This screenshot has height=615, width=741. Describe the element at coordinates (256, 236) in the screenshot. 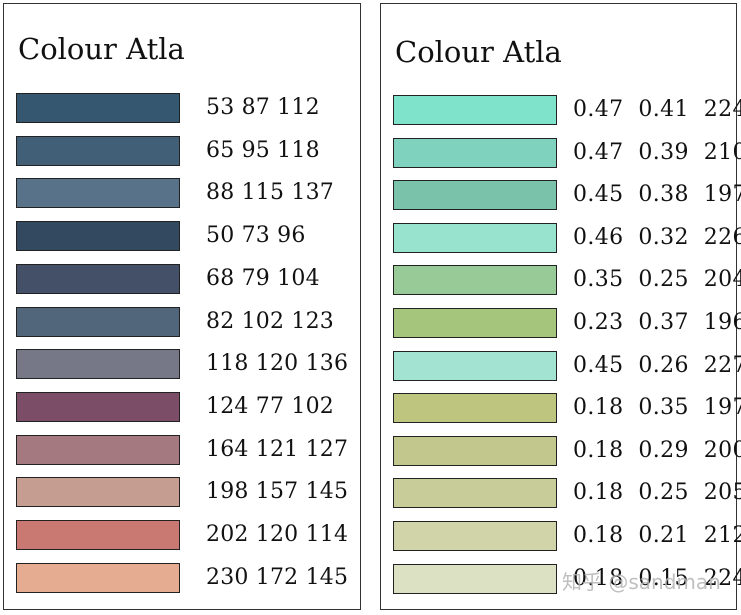

I see `color-value-label: 50 73 96` at that location.